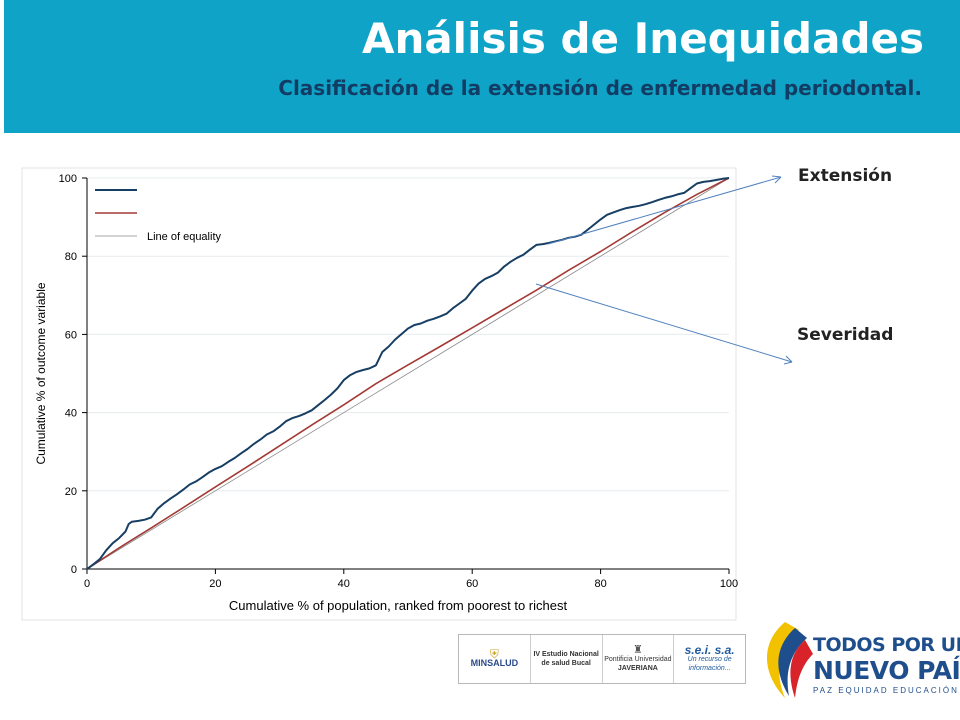 This screenshot has width=960, height=720. Describe the element at coordinates (68, 179) in the screenshot. I see `y-tick-label-100: 100` at that location.